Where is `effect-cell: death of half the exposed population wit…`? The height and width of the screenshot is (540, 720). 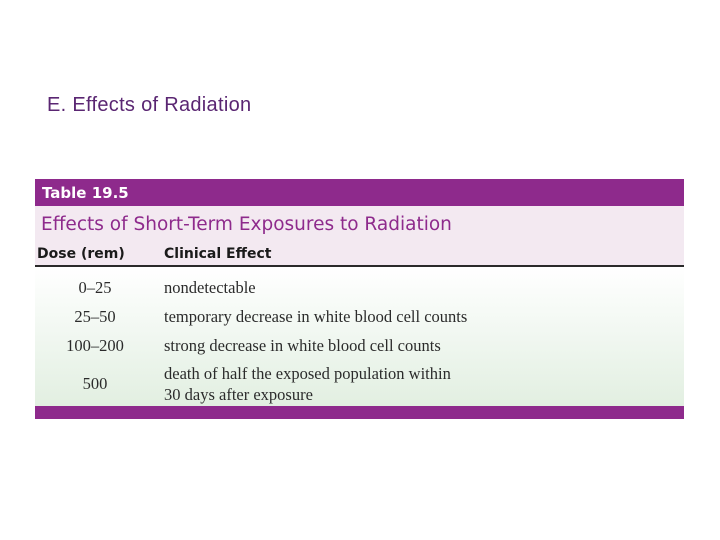
effect-cell: death of half the exposed population wit… is located at coordinates (303, 384).